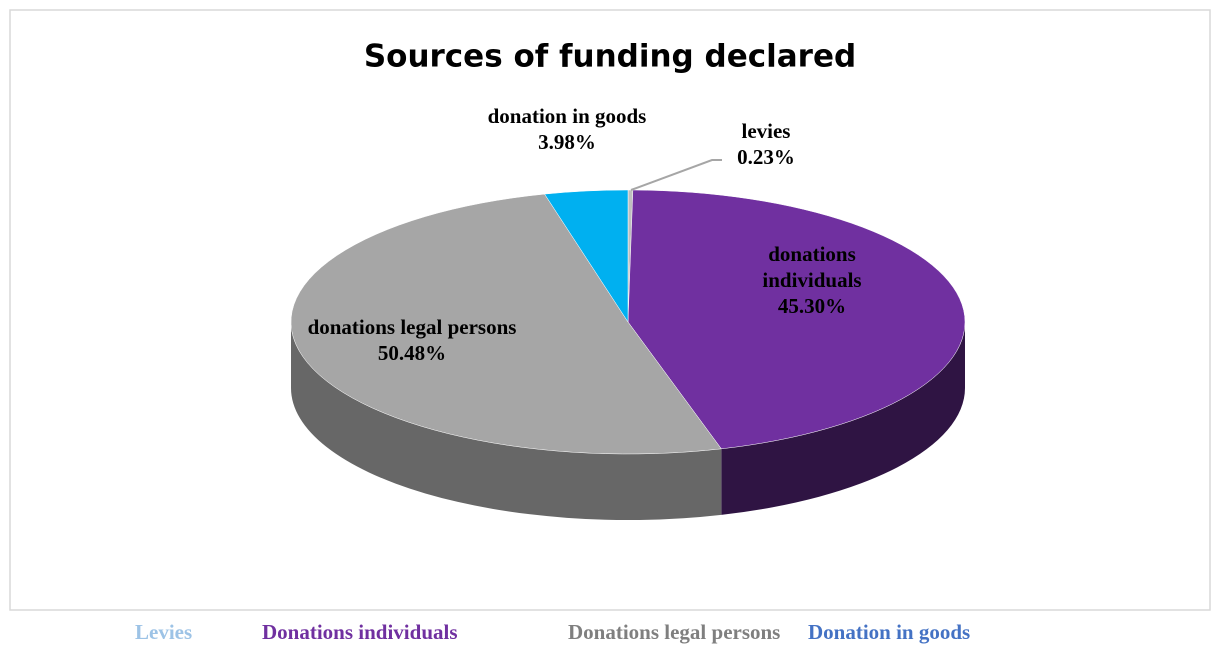 The image size is (1221, 648). Describe the element at coordinates (889, 632) in the screenshot. I see `legend-entry: Donation in goods` at that location.